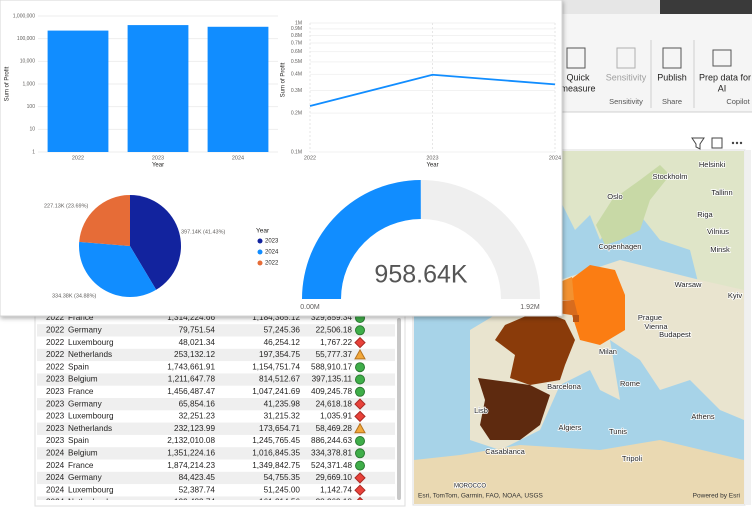  Describe the element at coordinates (336, 416) in the screenshot. I see `table-cell: 1,035.91` at that location.